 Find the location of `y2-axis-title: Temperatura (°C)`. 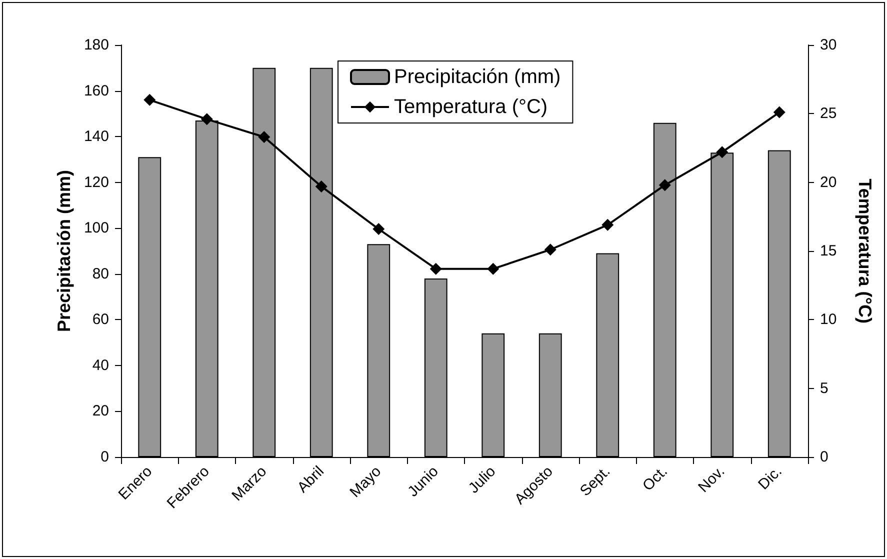

y2-axis-title: Temperatura (°C) is located at coordinates (865, 251).